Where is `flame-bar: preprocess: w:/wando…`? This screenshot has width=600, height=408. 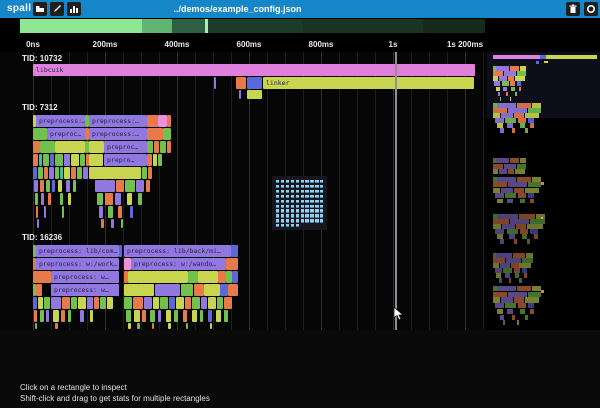 flame-bar: preprocess: w:/wando… is located at coordinates (178, 264).